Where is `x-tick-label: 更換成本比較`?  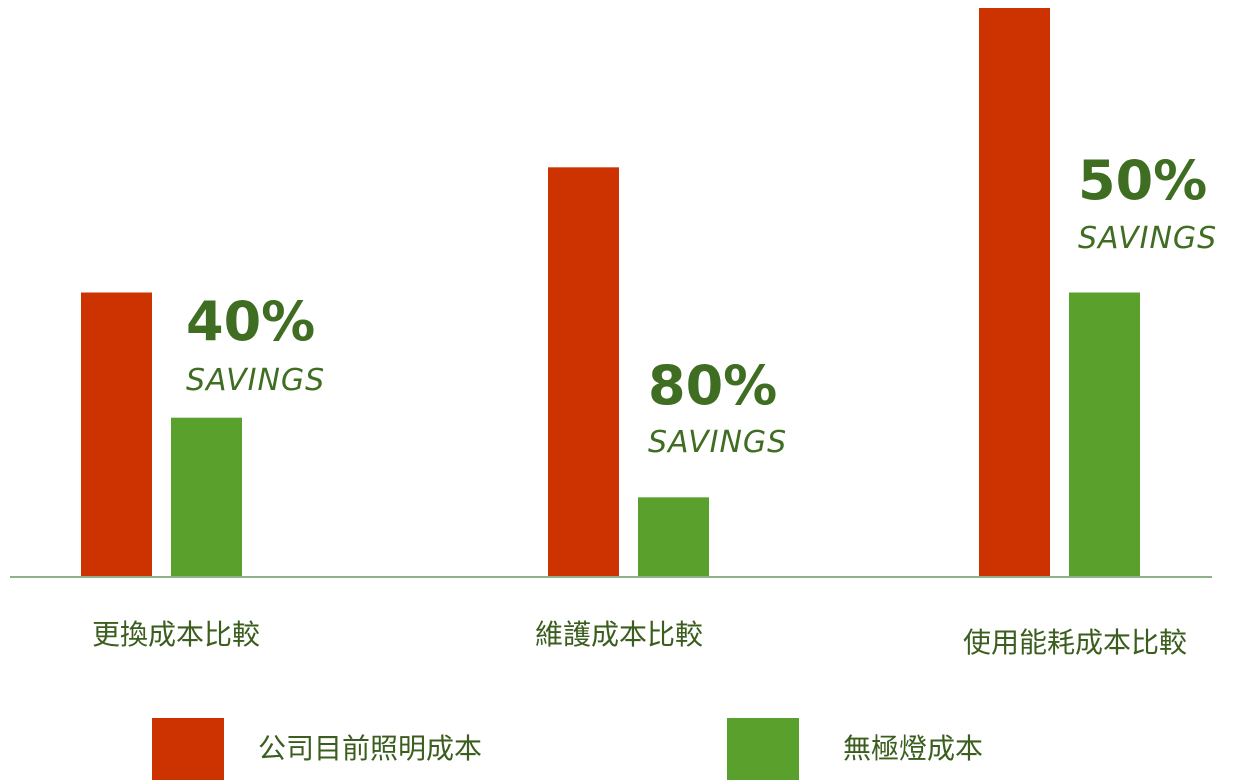 x-tick-label: 更換成本比較 is located at coordinates (176, 634).